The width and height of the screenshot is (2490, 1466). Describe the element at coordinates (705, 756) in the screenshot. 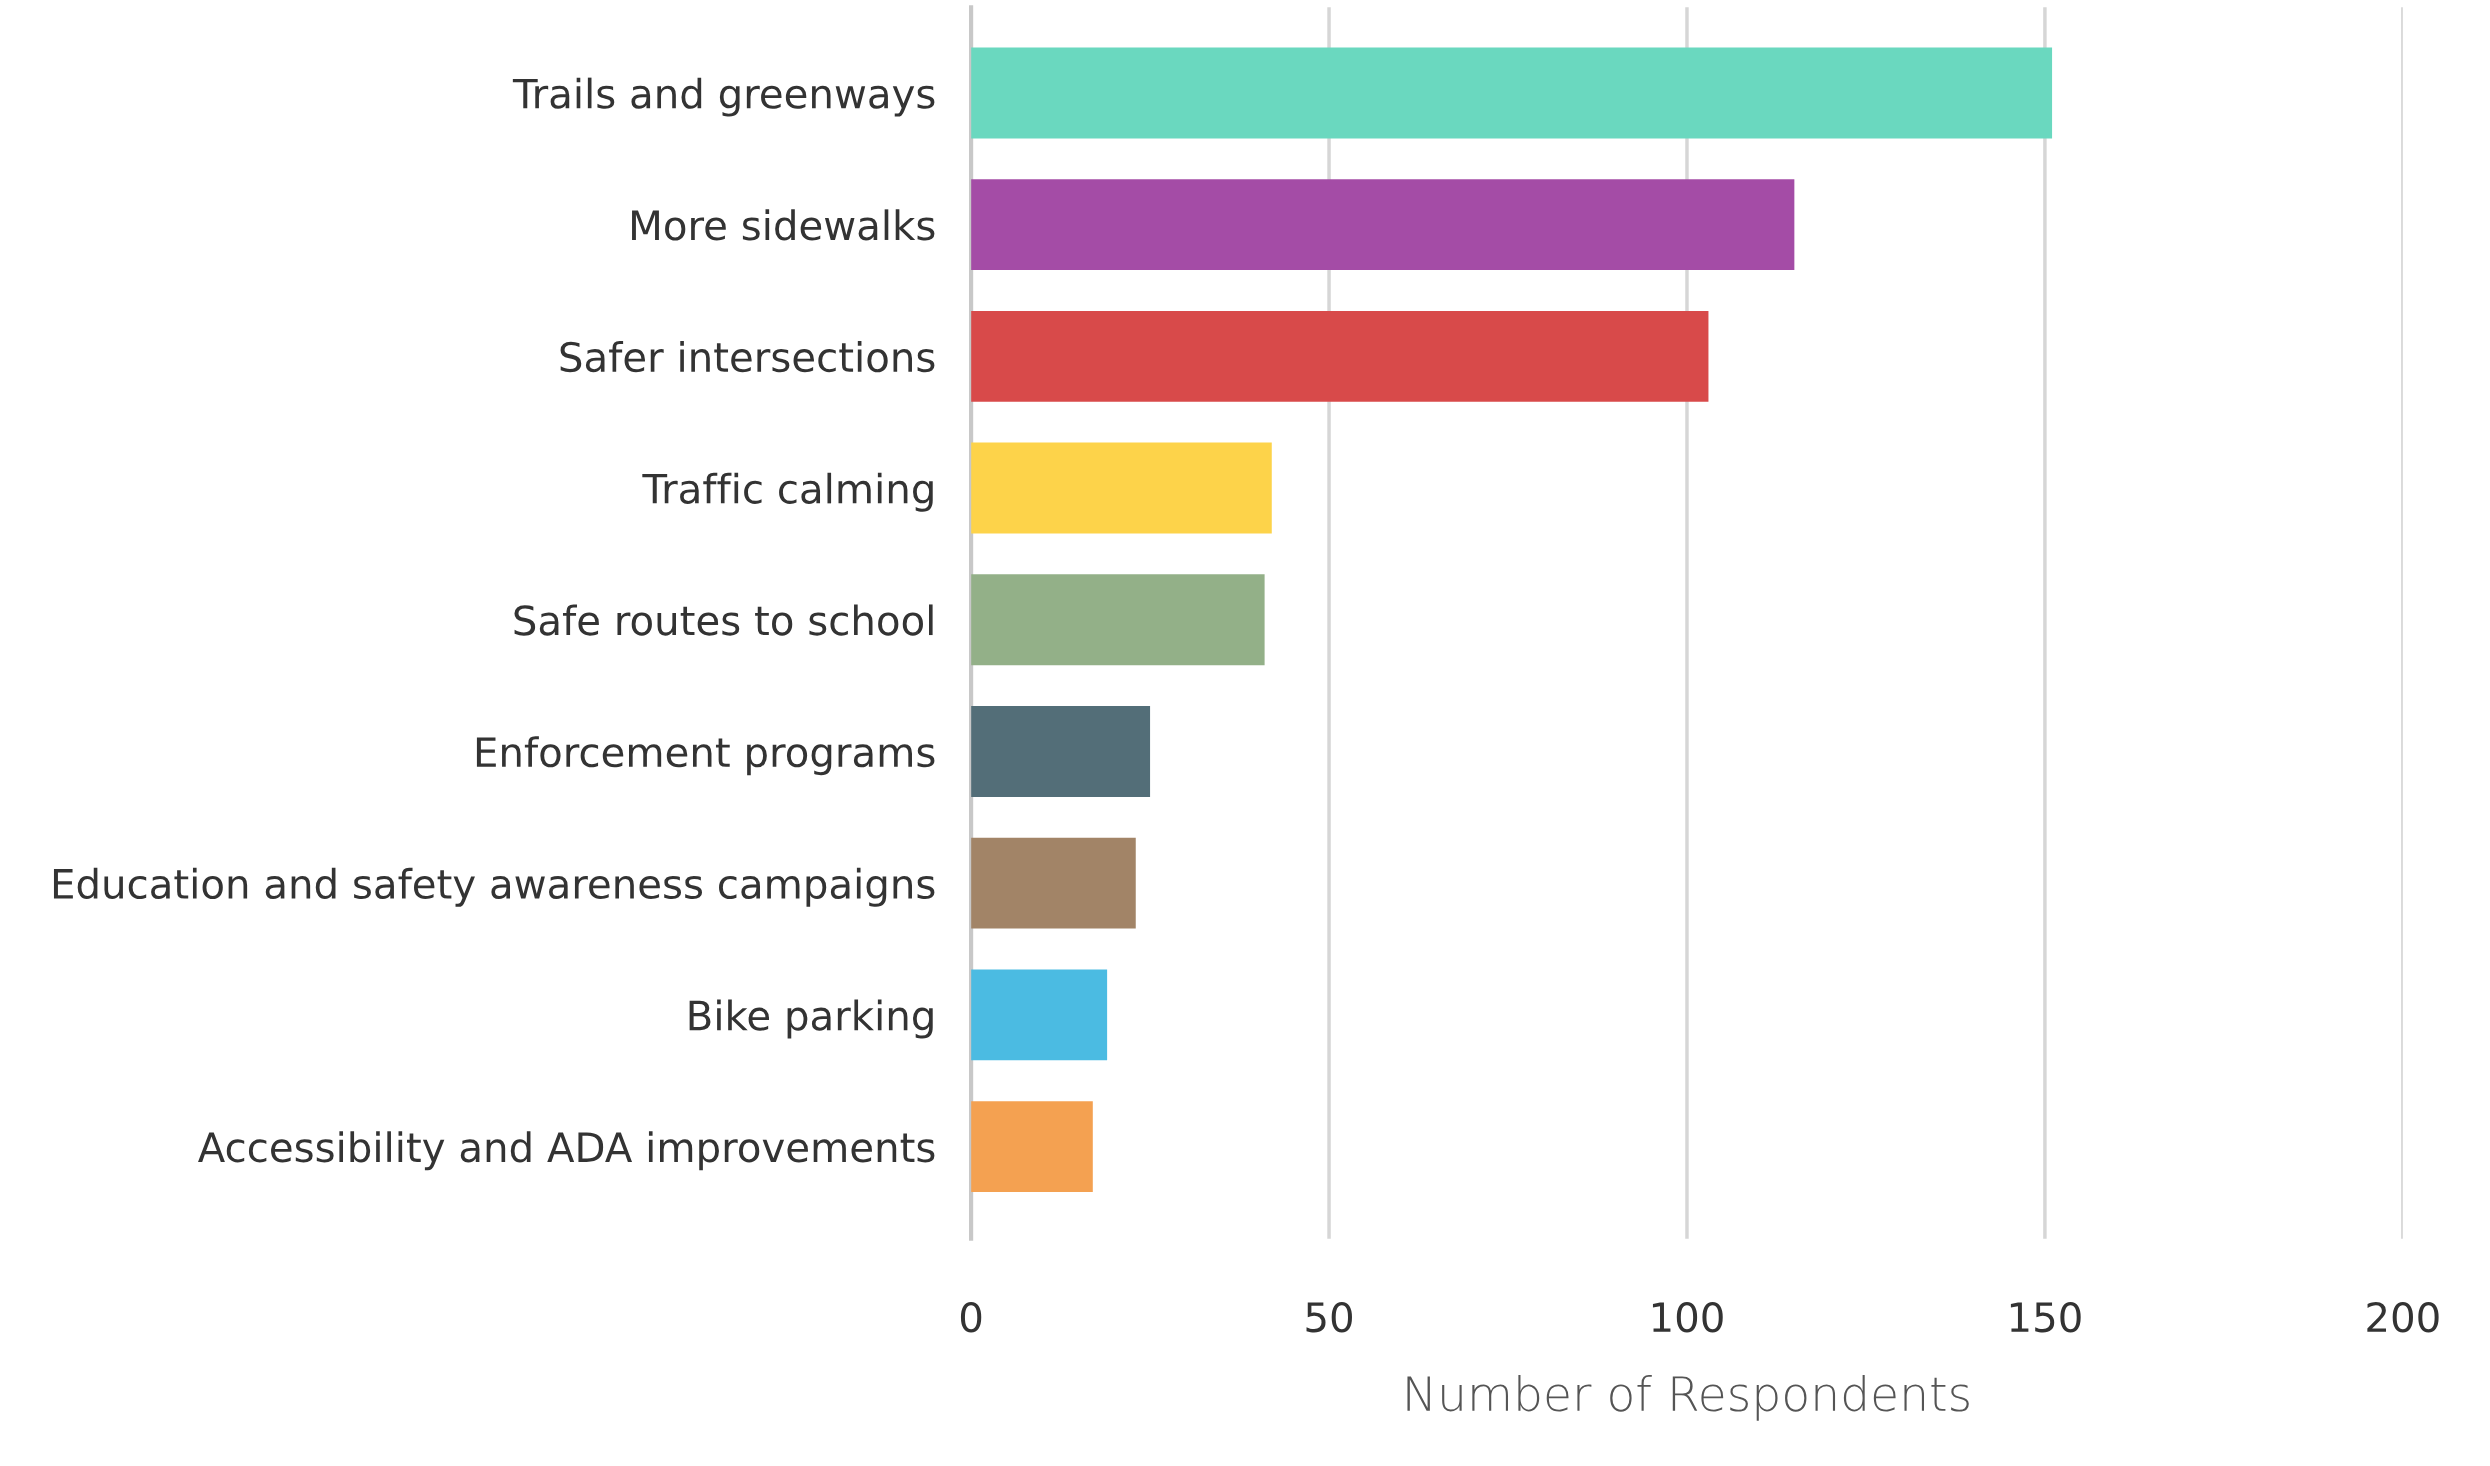

I see `y-tick-label: Enforcement programs` at that location.